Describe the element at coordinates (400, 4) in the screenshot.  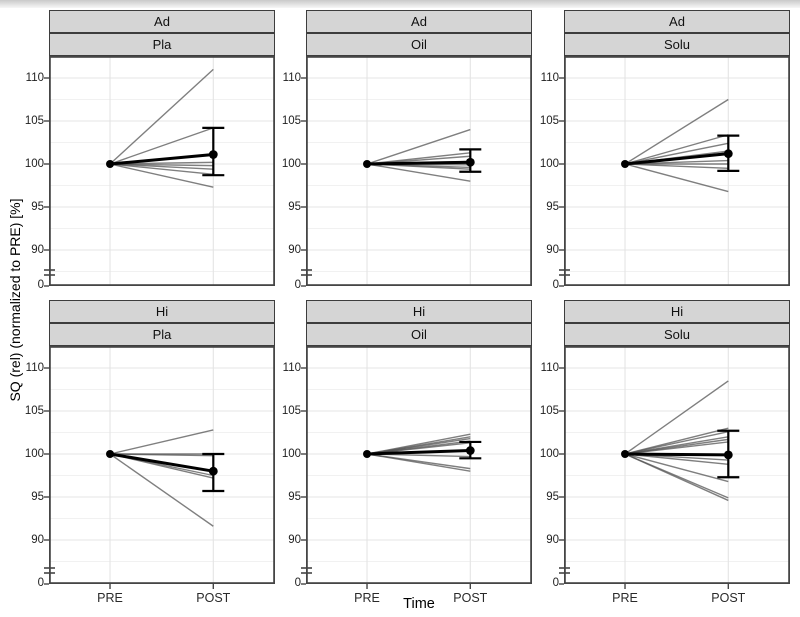
I see `window-top-edge` at that location.